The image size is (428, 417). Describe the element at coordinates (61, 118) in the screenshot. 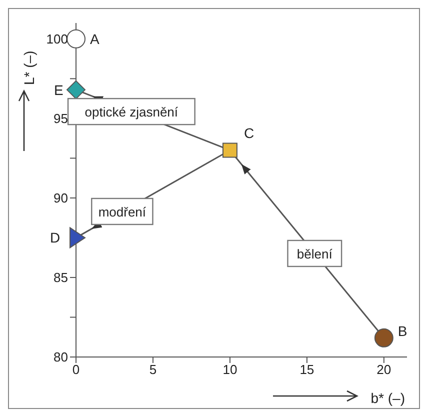

I see `y-tick-label: 95` at that location.